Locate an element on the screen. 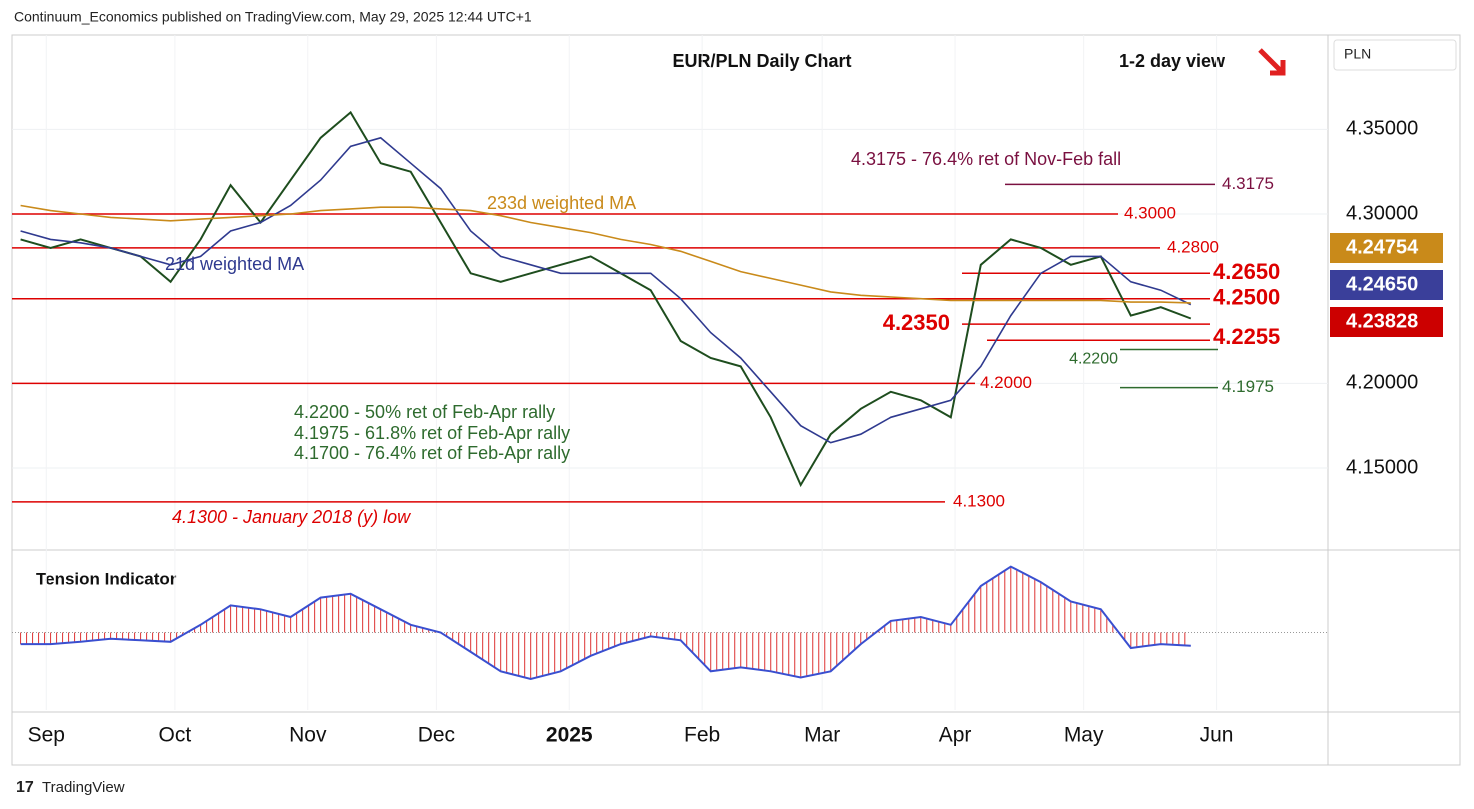 The height and width of the screenshot is (809, 1474). x-tick-label: Apr is located at coordinates (955, 735).